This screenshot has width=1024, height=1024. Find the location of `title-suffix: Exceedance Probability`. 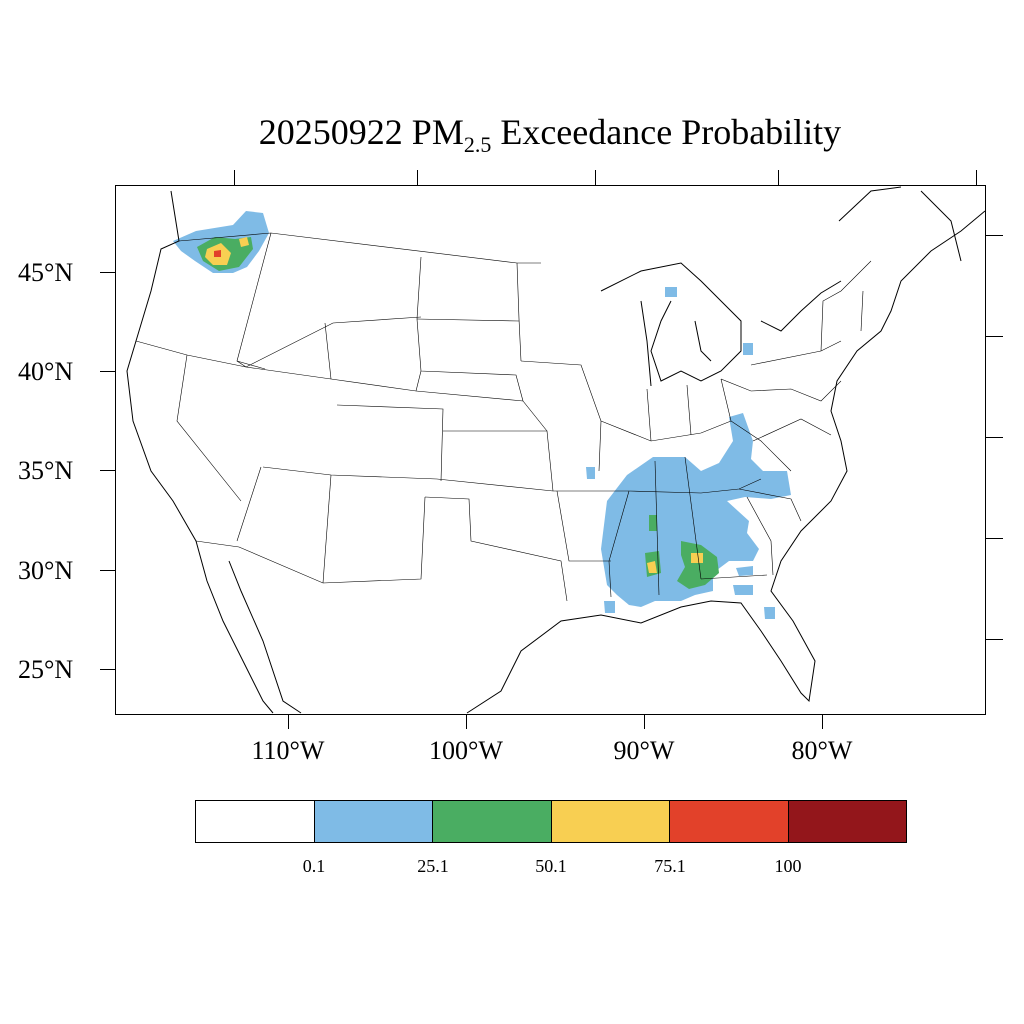

title-suffix: Exceedance Probability is located at coordinates (666, 132).